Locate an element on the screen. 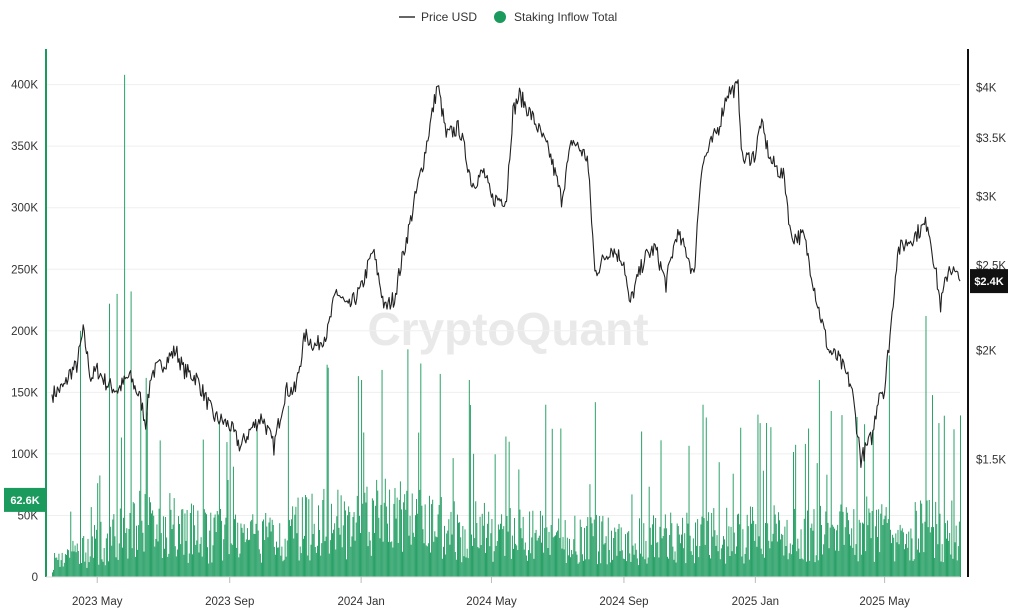 The width and height of the screenshot is (1027, 614). legend-item-staking-inflow: Staking Inflow Total is located at coordinates (555, 17).